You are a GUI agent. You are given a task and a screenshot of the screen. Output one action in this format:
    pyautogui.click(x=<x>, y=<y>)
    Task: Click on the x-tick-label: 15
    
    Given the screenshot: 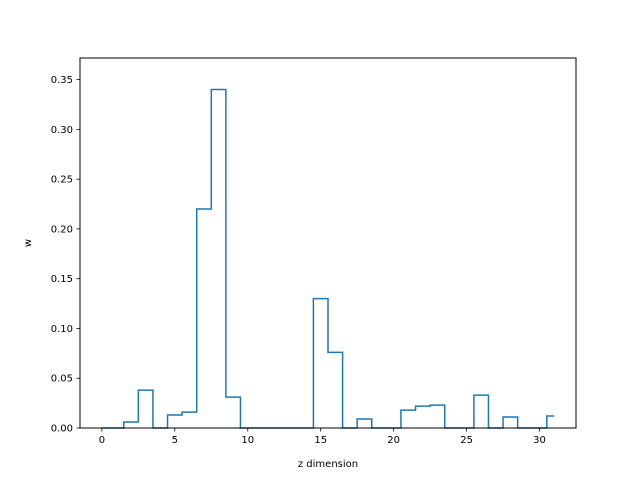 What is the action you would take?
    pyautogui.click(x=320, y=440)
    